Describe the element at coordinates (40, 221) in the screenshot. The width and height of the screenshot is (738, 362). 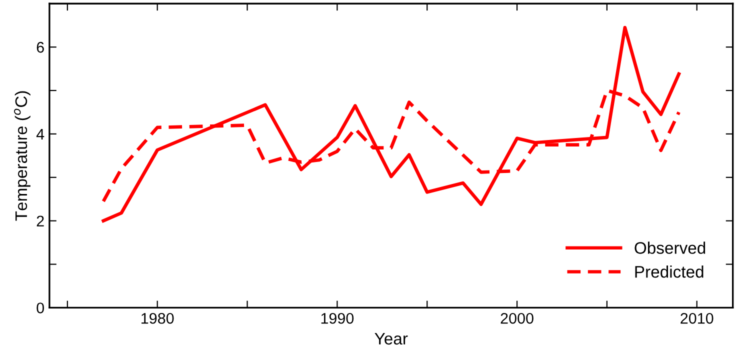
I see `y-tick-label: 2` at that location.